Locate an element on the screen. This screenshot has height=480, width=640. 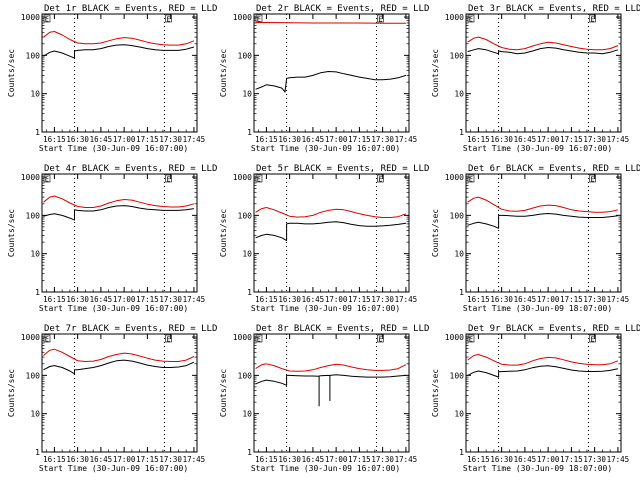
plot-title: Det 8r BLACK = Events, RED = LLD is located at coordinates (342, 329).